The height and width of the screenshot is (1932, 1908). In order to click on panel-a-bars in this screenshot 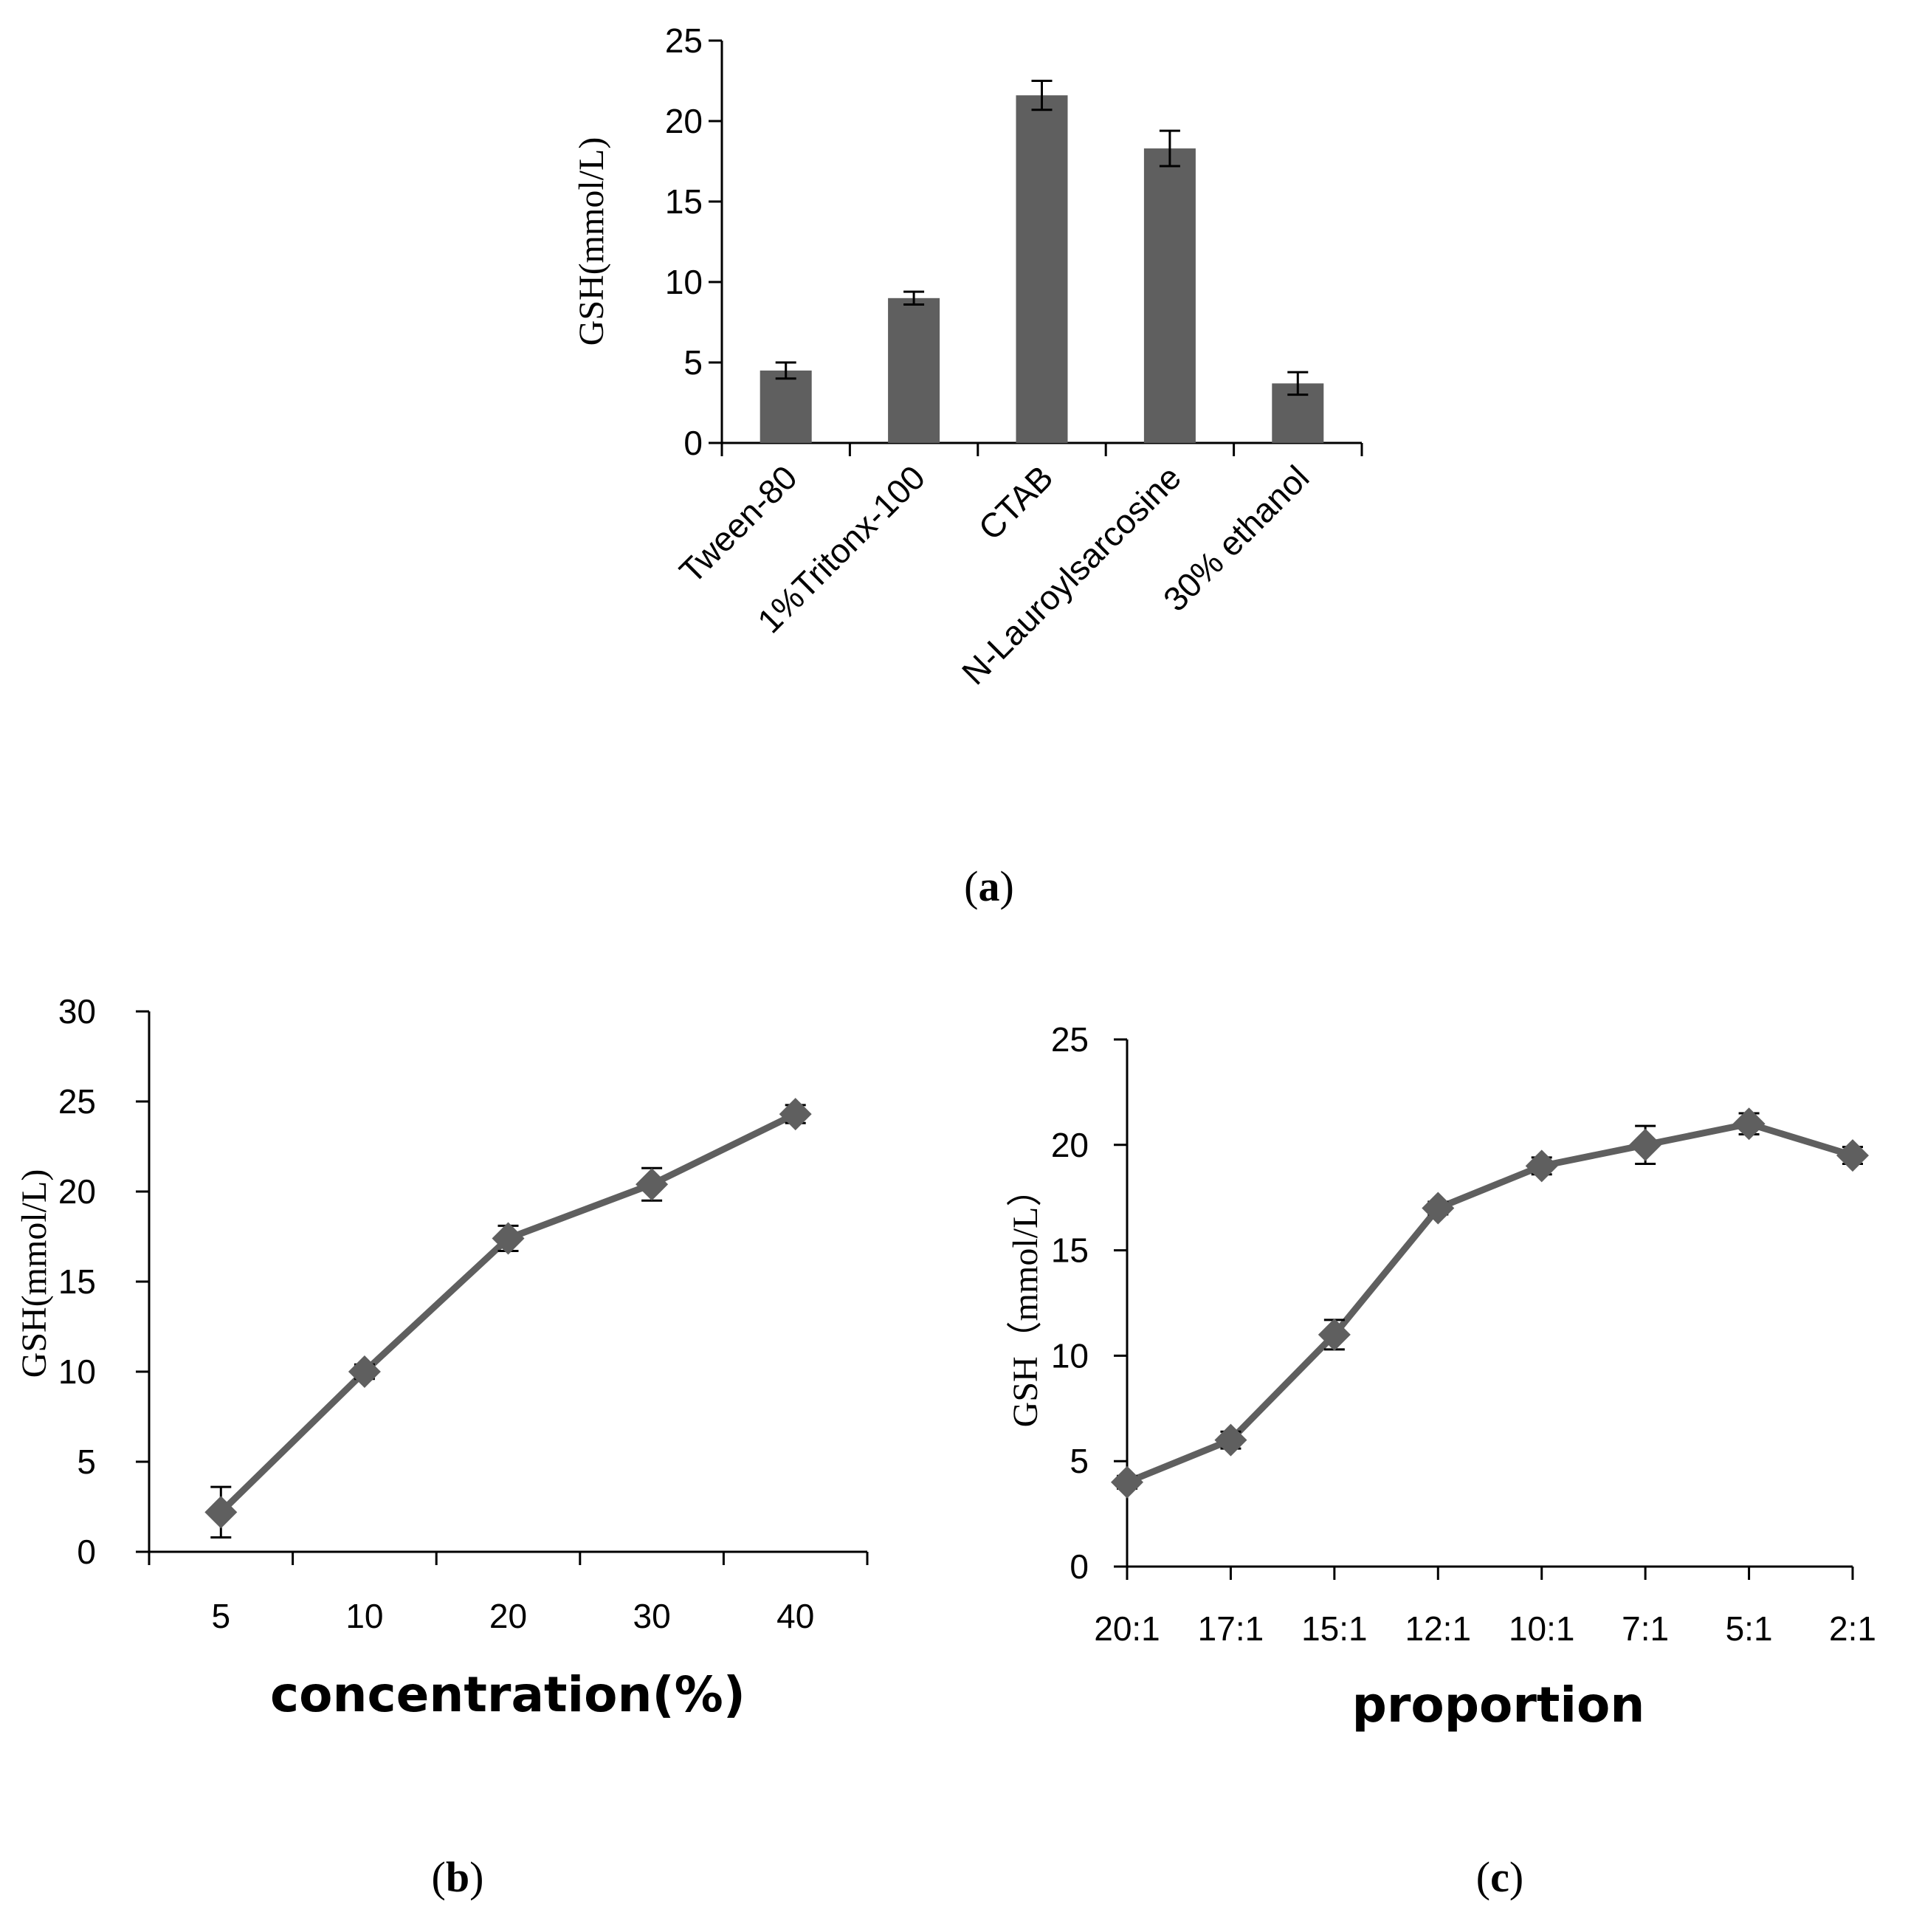, I will do `click(1042, 269)`.